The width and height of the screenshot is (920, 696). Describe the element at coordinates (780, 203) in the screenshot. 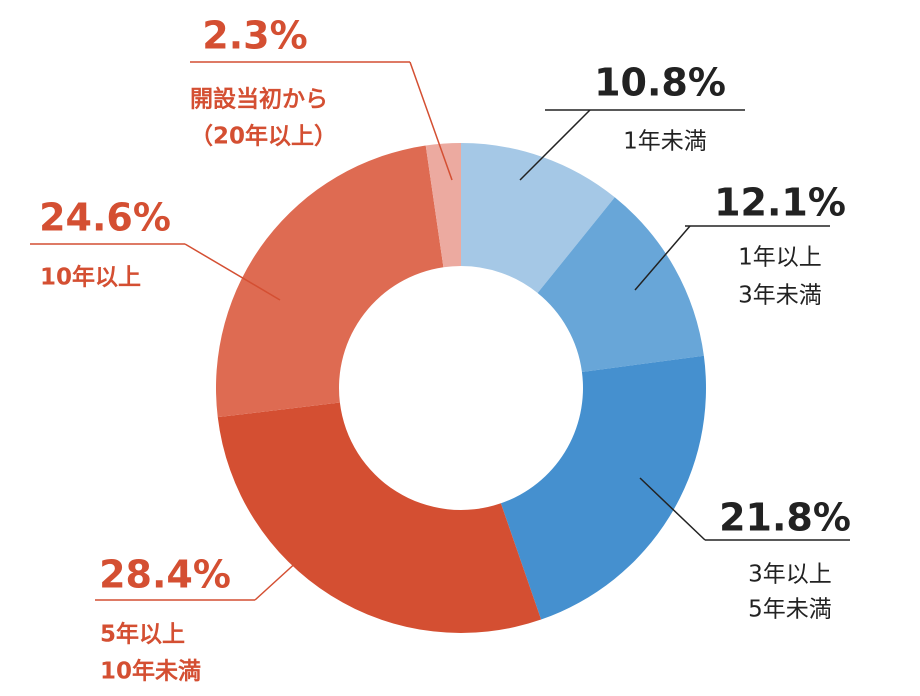

I see `value-label: 12.1%` at that location.